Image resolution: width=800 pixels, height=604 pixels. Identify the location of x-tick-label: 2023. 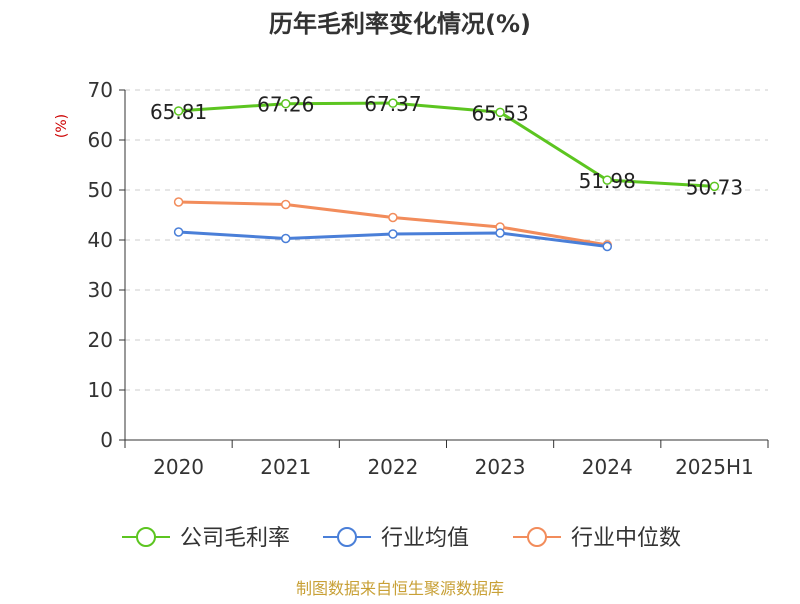
(500, 467).